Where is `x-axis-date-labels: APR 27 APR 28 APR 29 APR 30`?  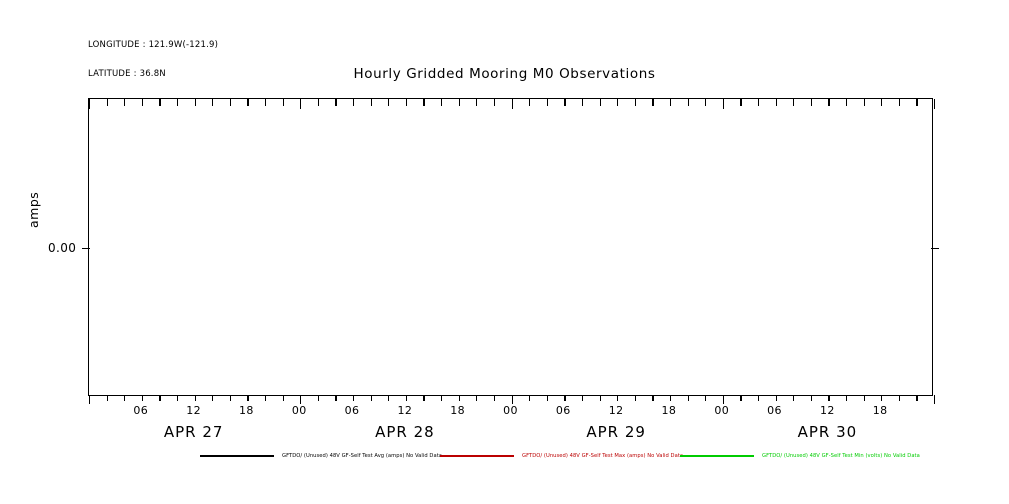 x-axis-date-labels: APR 27 APR 28 APR 29 APR 30 is located at coordinates (510, 433).